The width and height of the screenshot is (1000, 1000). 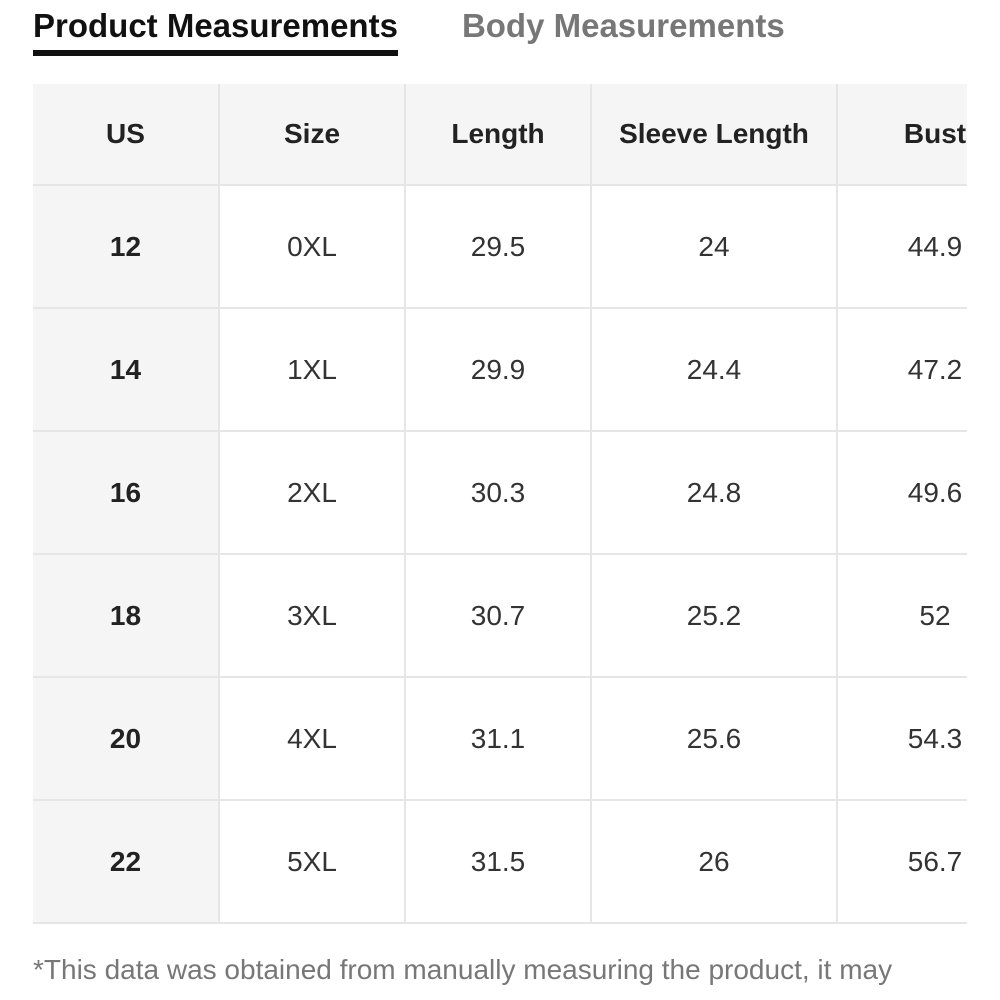 What do you see at coordinates (901, 369) in the screenshot?
I see `cell-bust: 47.2` at bounding box center [901, 369].